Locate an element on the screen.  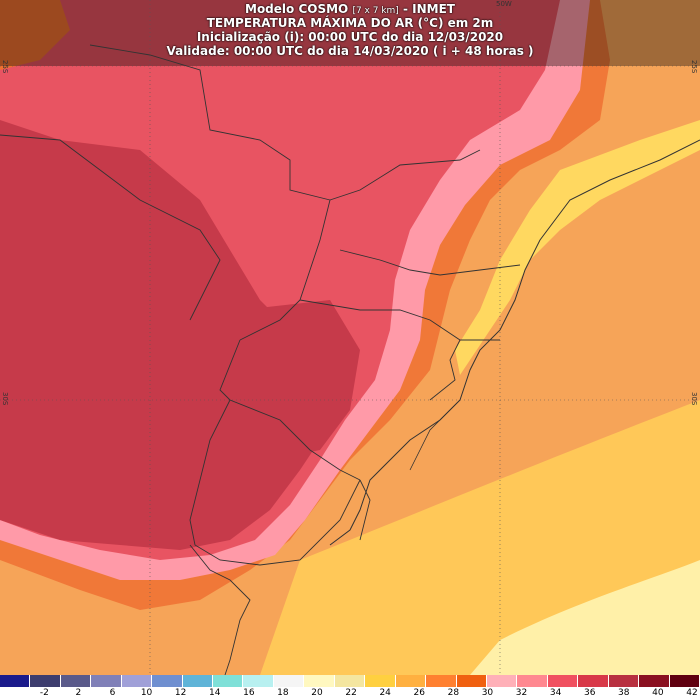
legend-tick-label: 2 is located at coordinates (78, 693).